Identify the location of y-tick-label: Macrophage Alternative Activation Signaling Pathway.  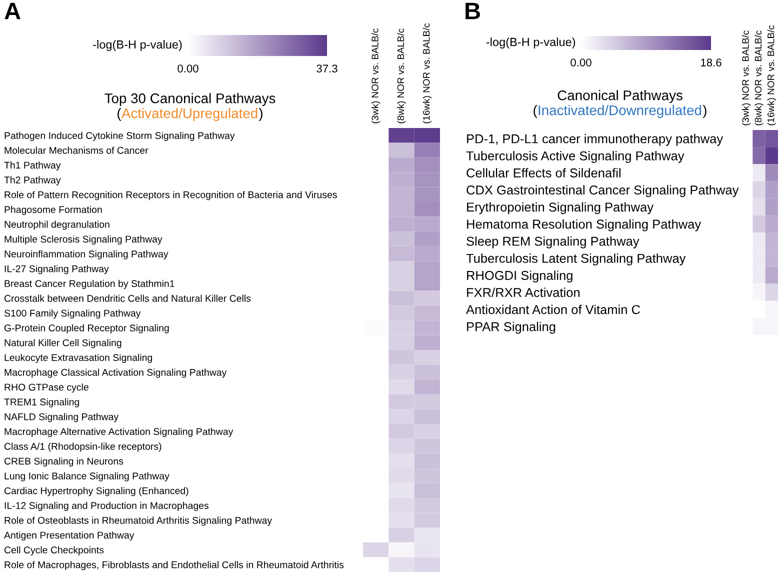
(119, 432).